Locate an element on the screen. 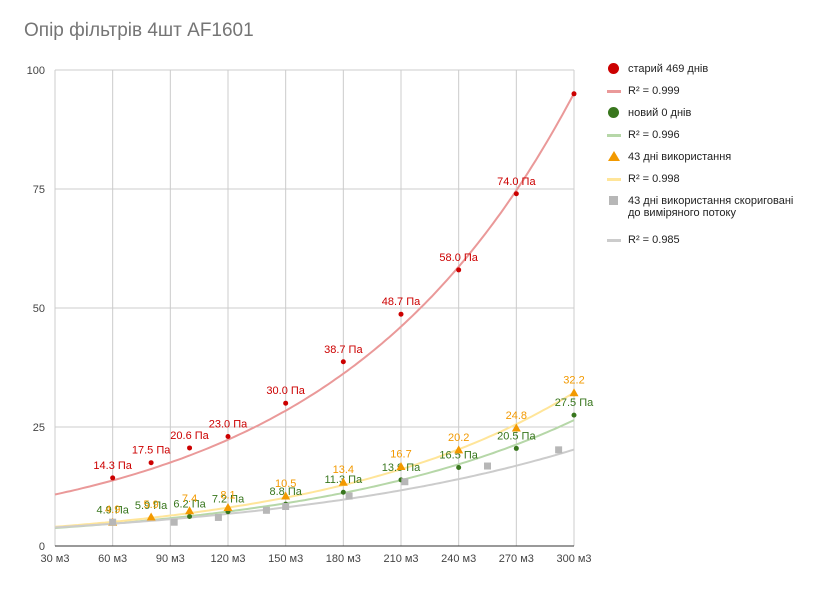  x-tick-label: 240 м3 is located at coordinates (458, 559).